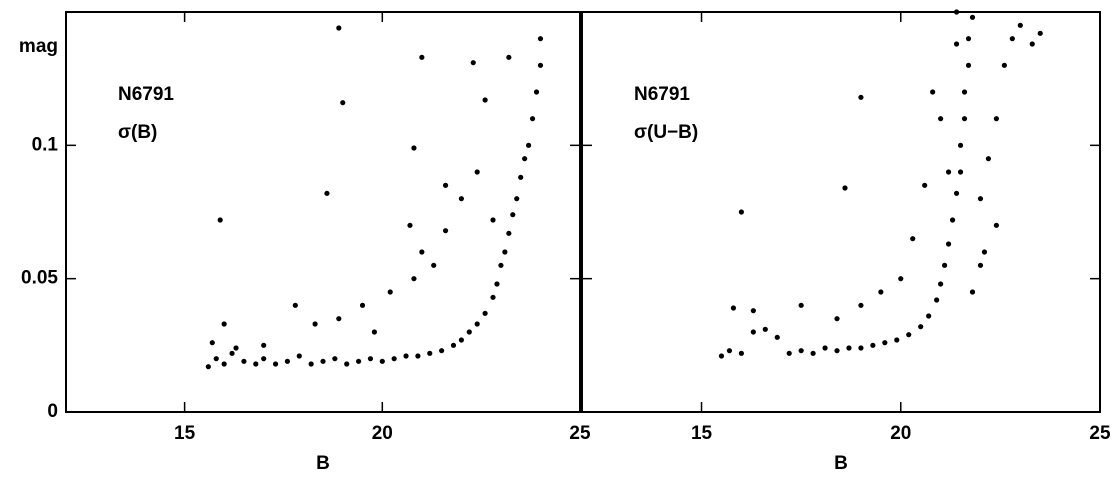 Image resolution: width=1119 pixels, height=479 pixels. Describe the element at coordinates (45, 144) in the screenshot. I see `y-tick-label: 0.1` at that location.